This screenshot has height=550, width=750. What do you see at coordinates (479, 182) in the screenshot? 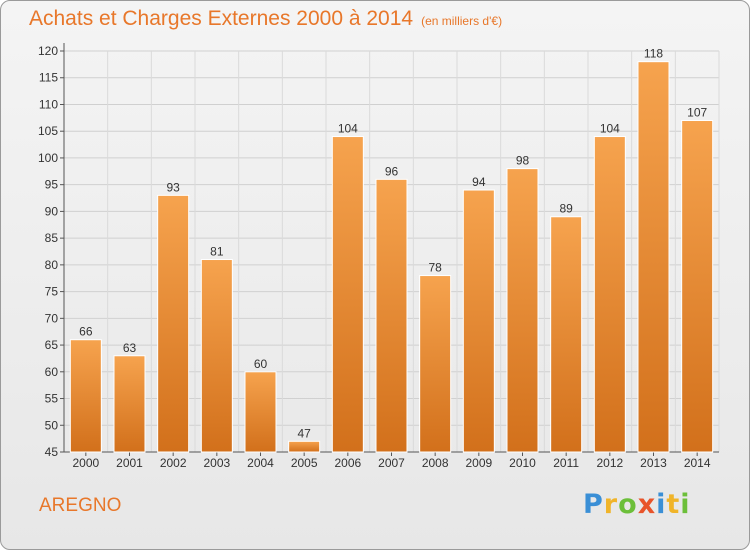
I see `bar-value-label: 94` at bounding box center [479, 182].